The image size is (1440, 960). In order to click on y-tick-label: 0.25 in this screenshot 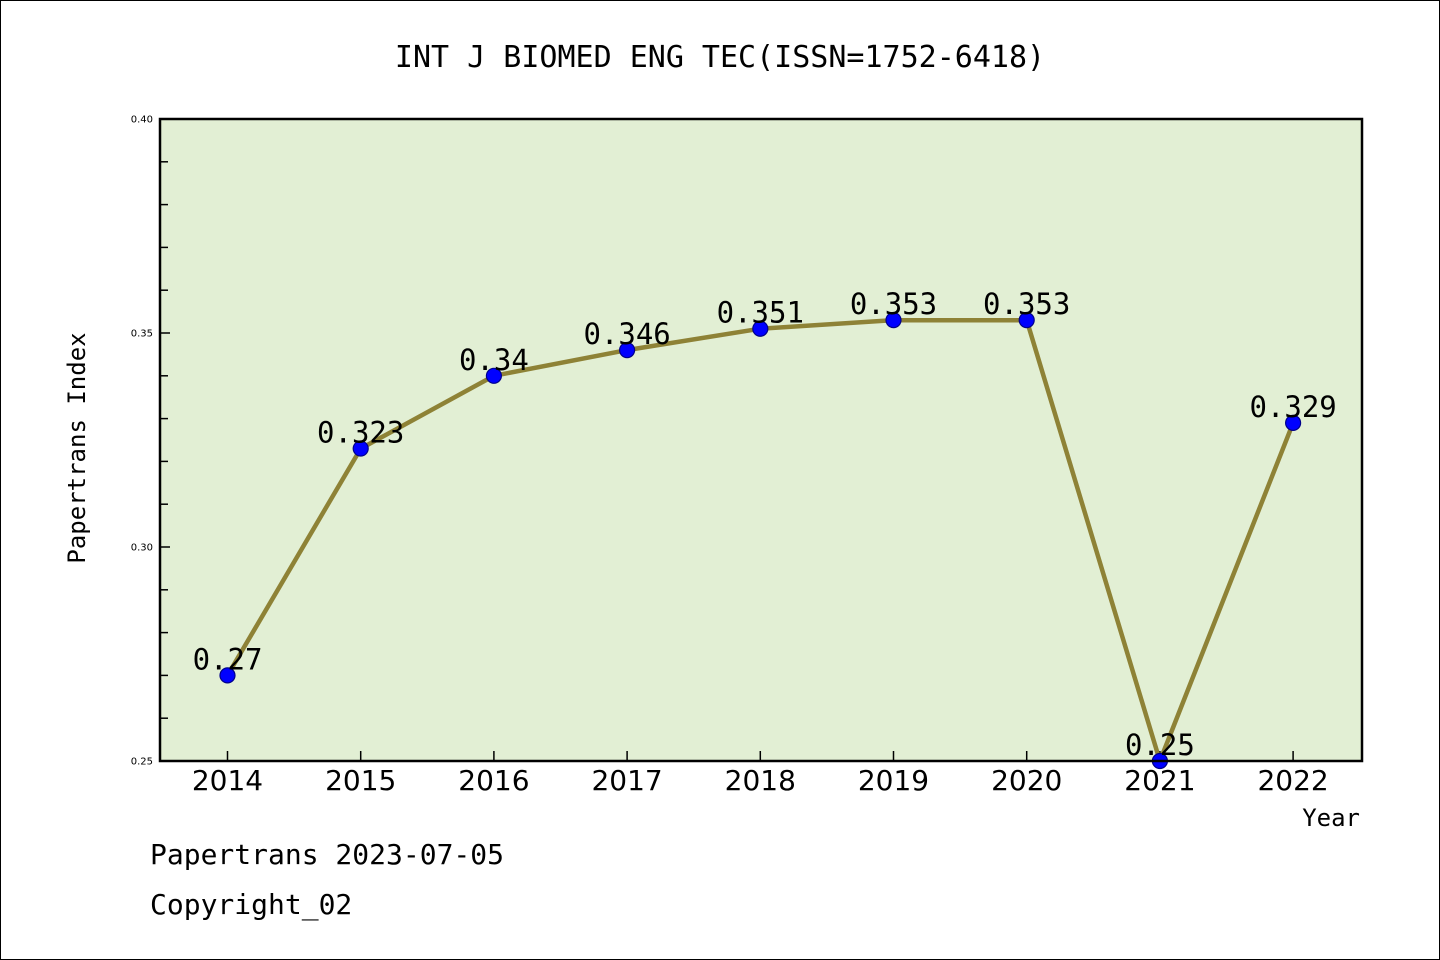, I will do `click(142, 762)`.